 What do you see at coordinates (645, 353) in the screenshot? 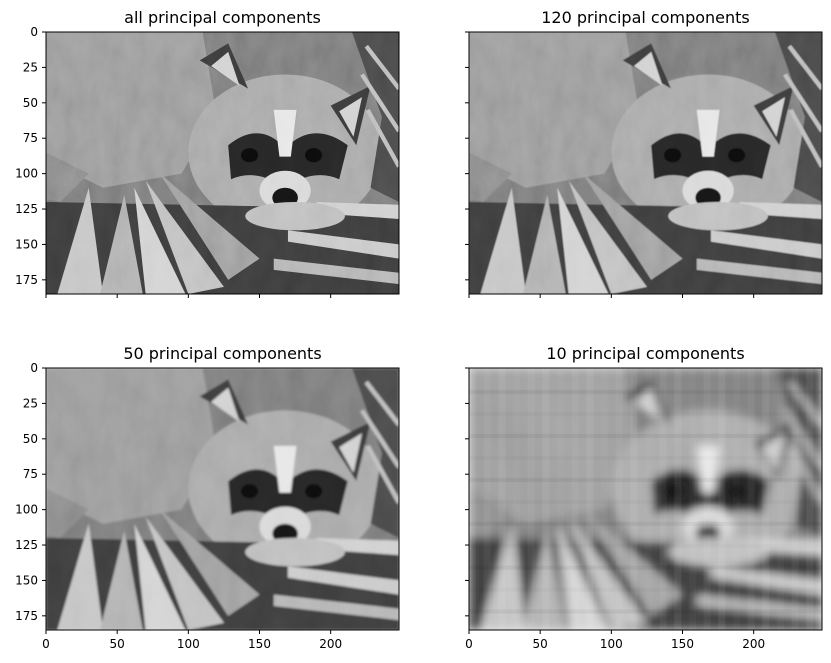
I see `subplot-title: 10 principal components` at bounding box center [645, 353].